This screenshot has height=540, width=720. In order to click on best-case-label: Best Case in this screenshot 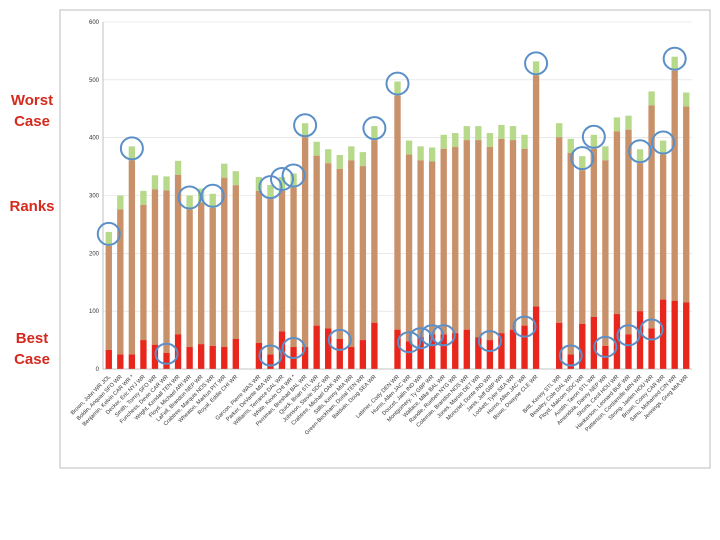, I will do `click(32, 349)`.